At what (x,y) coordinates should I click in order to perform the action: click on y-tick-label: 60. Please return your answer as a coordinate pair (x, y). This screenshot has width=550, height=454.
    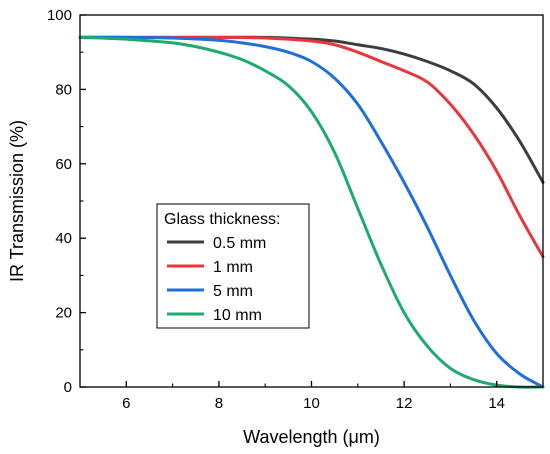
    Looking at the image, I should click on (63, 164).